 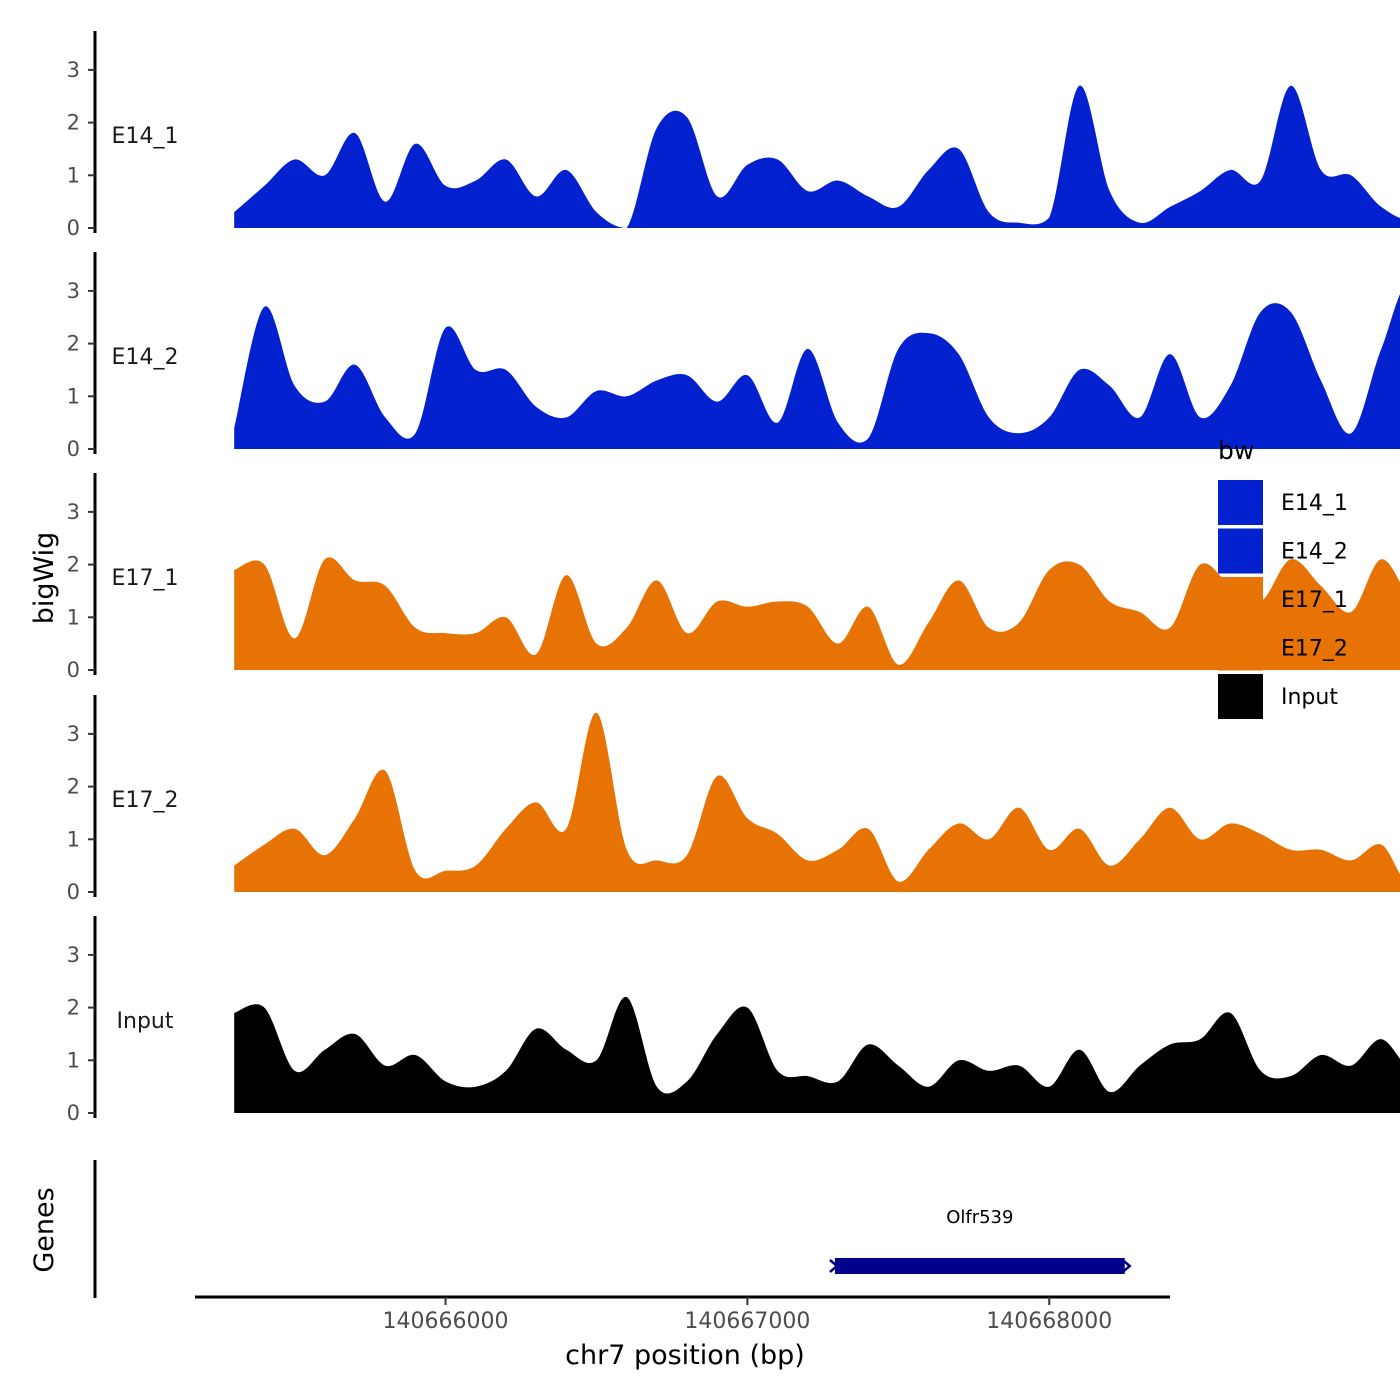 I want to click on genes-axis-title: Genes, so click(x=44, y=1229).